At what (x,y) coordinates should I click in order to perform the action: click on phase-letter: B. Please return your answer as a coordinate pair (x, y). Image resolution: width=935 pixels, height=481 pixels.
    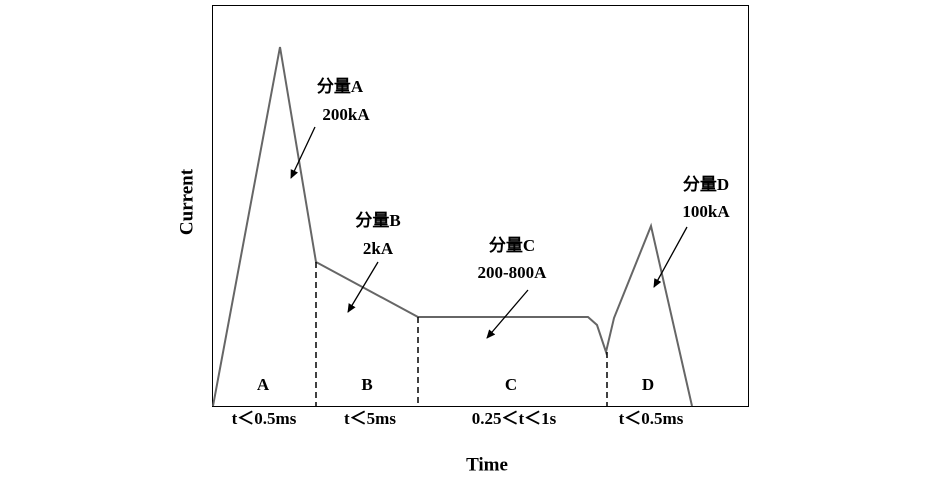
    Looking at the image, I should click on (366, 384).